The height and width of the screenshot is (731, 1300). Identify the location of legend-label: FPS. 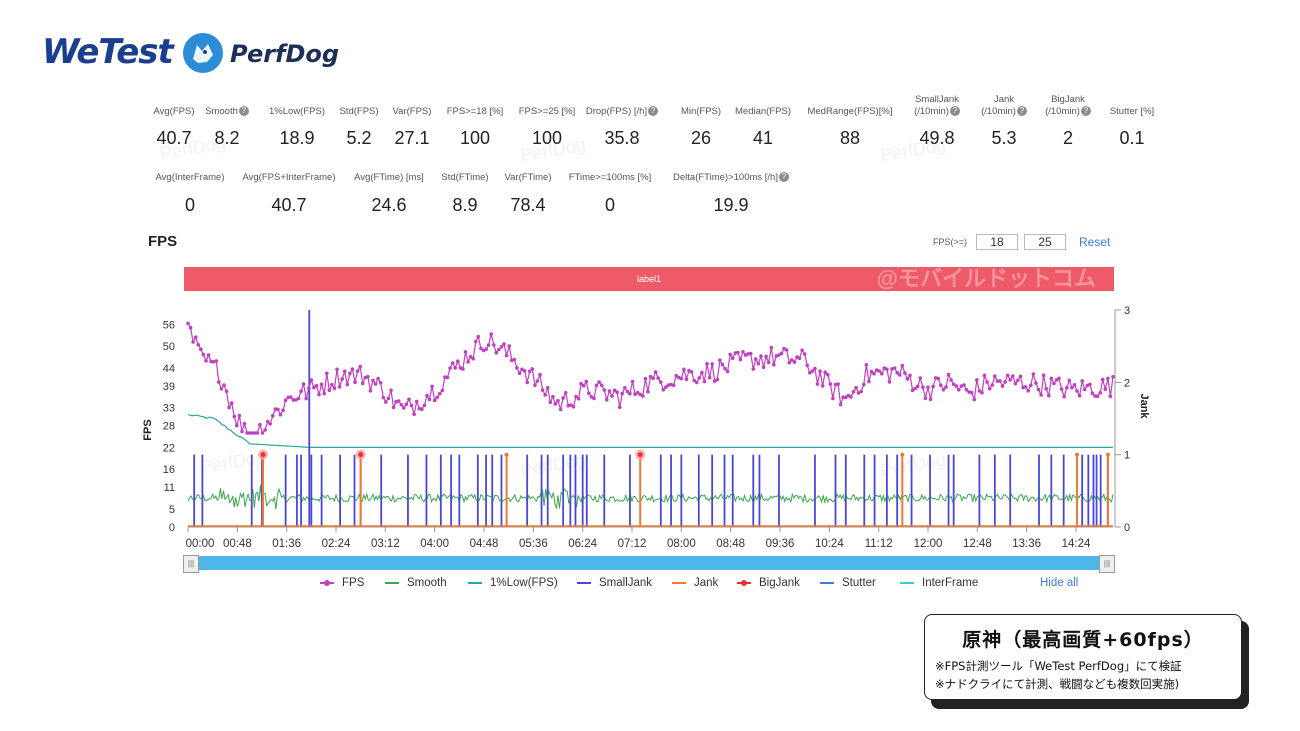
(353, 583).